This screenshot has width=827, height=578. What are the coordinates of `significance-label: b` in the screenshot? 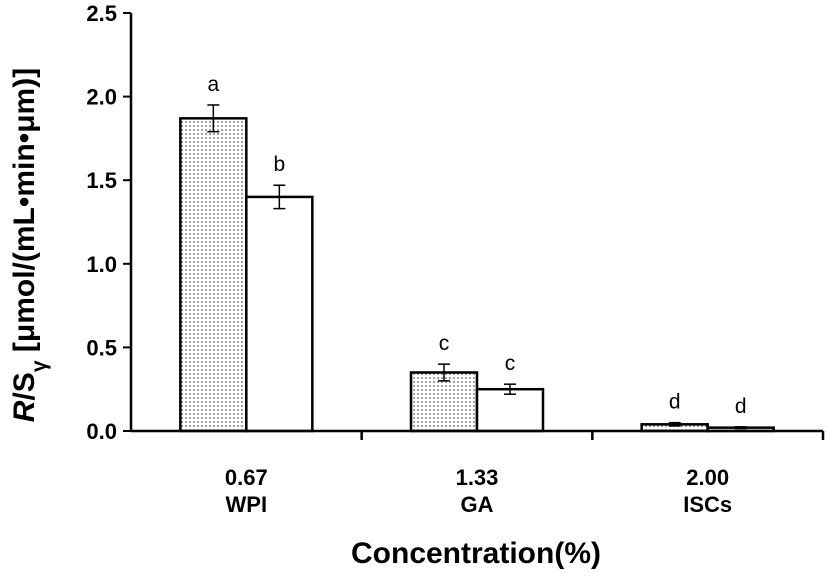 It's located at (279, 164).